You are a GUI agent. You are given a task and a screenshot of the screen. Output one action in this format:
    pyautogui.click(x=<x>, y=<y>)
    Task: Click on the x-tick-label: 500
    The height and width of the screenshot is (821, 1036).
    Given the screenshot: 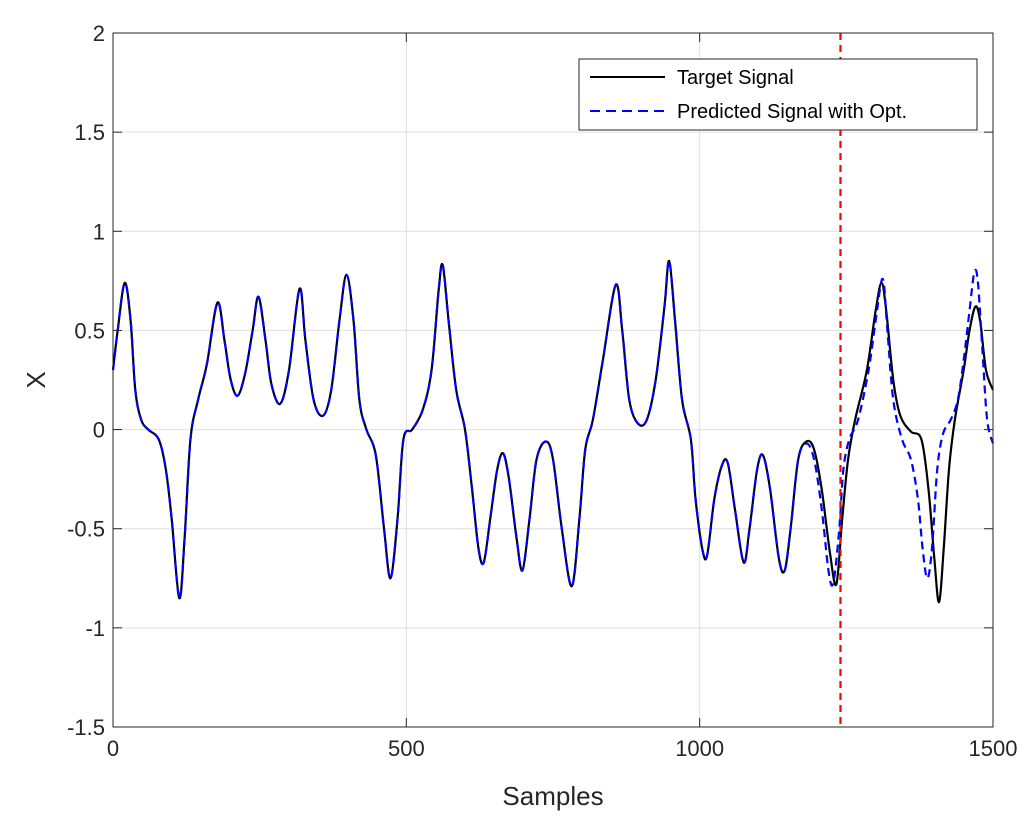 What is the action you would take?
    pyautogui.click(x=406, y=748)
    